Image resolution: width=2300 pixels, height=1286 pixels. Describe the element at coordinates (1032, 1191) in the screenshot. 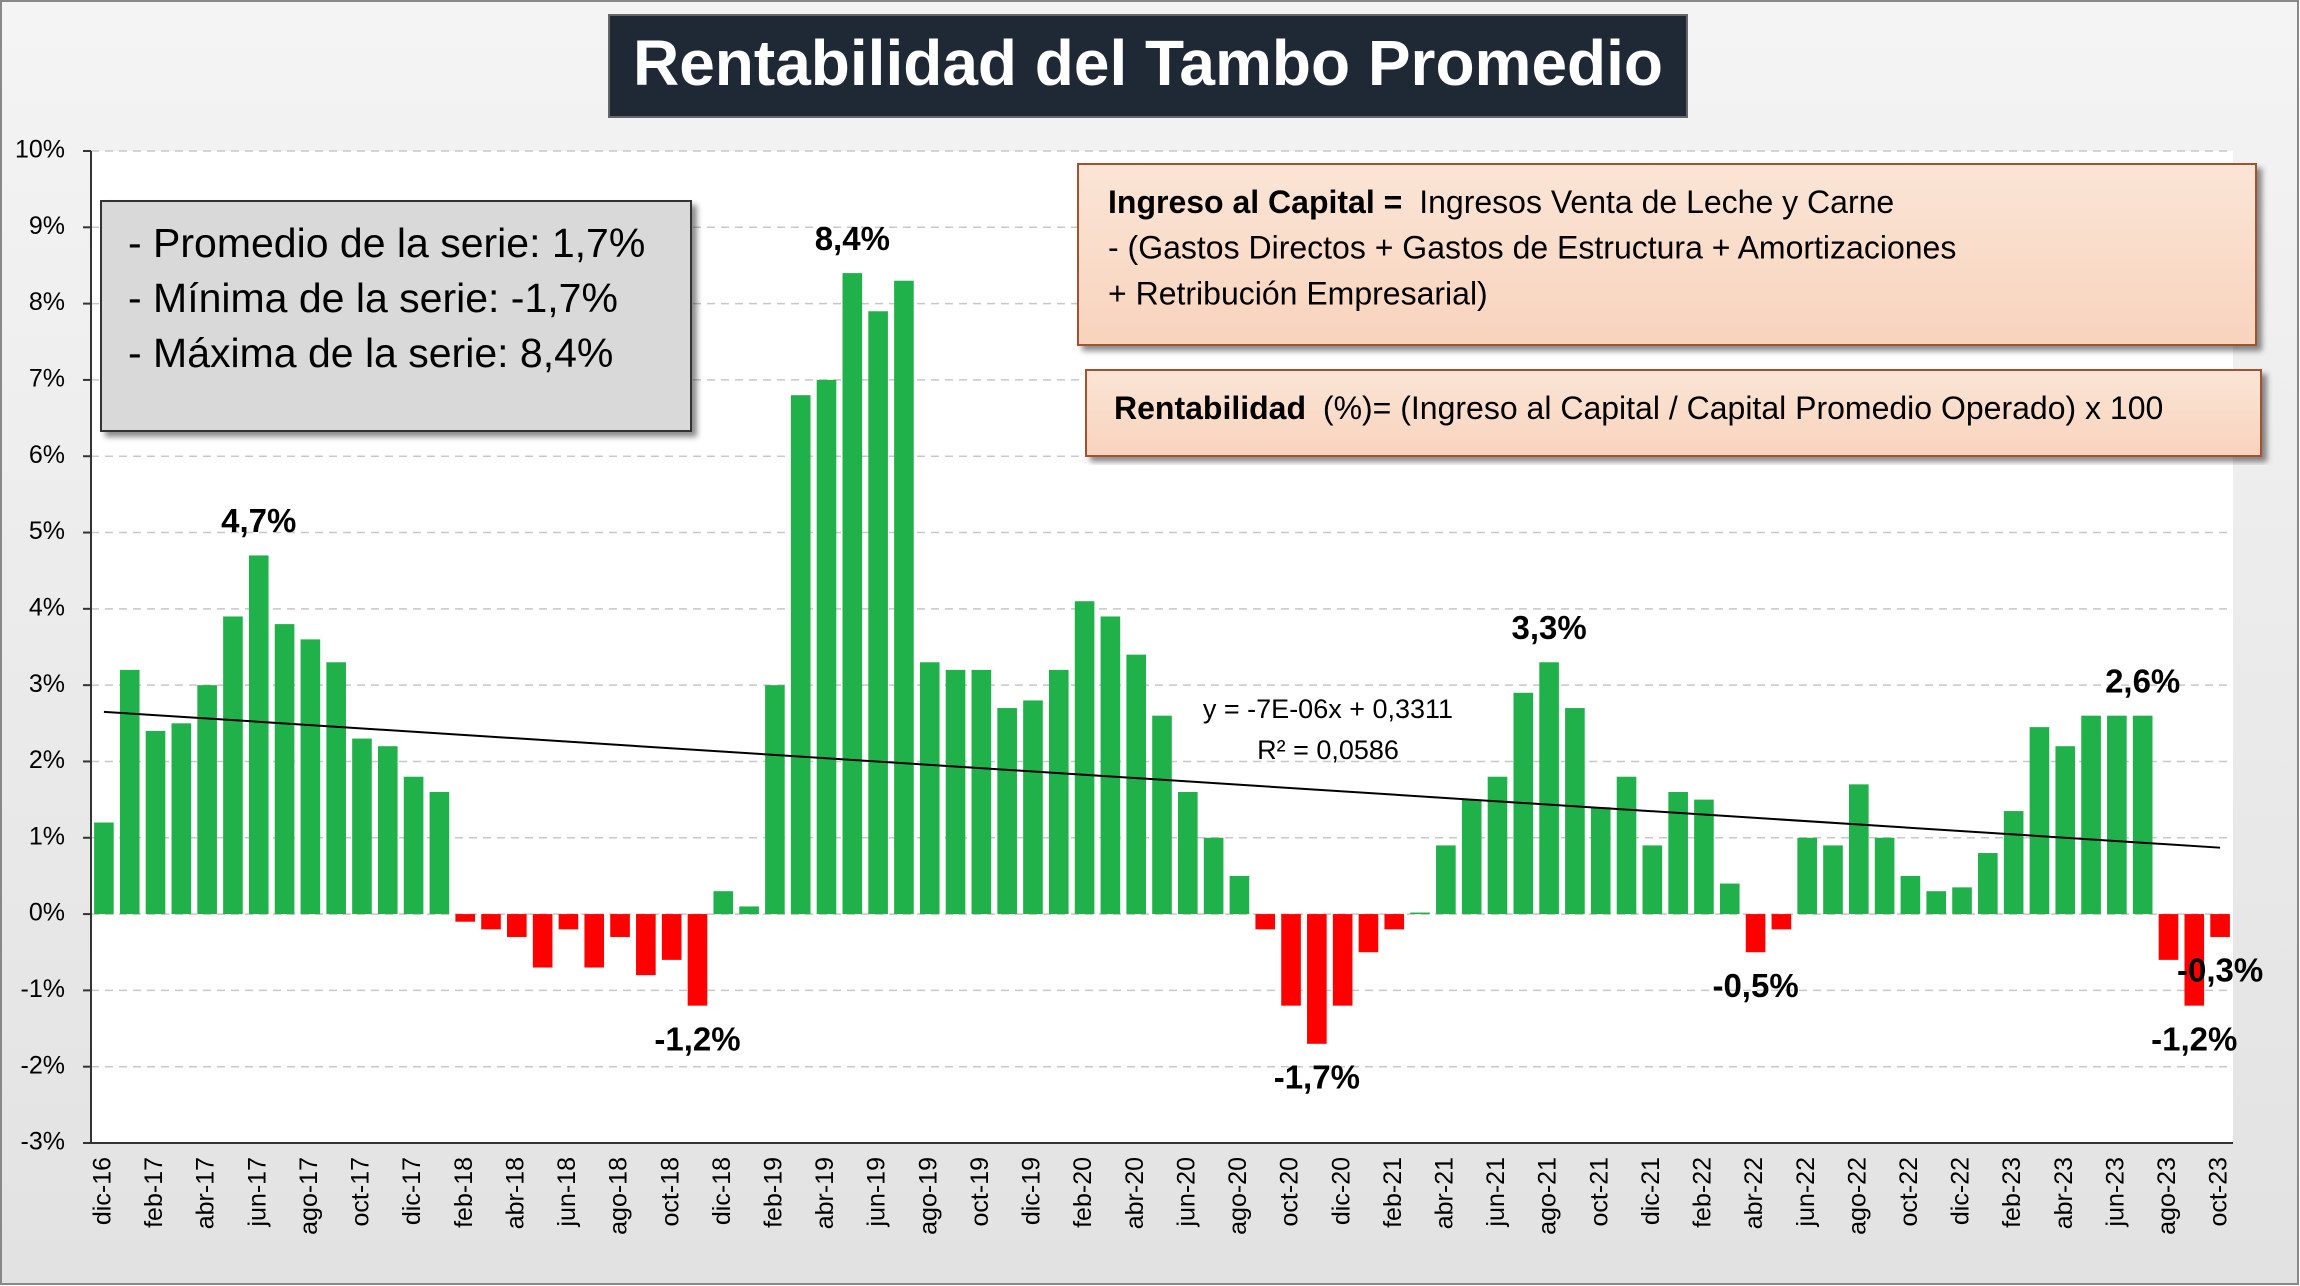

I see `x-tick-label: dic-19` at that location.